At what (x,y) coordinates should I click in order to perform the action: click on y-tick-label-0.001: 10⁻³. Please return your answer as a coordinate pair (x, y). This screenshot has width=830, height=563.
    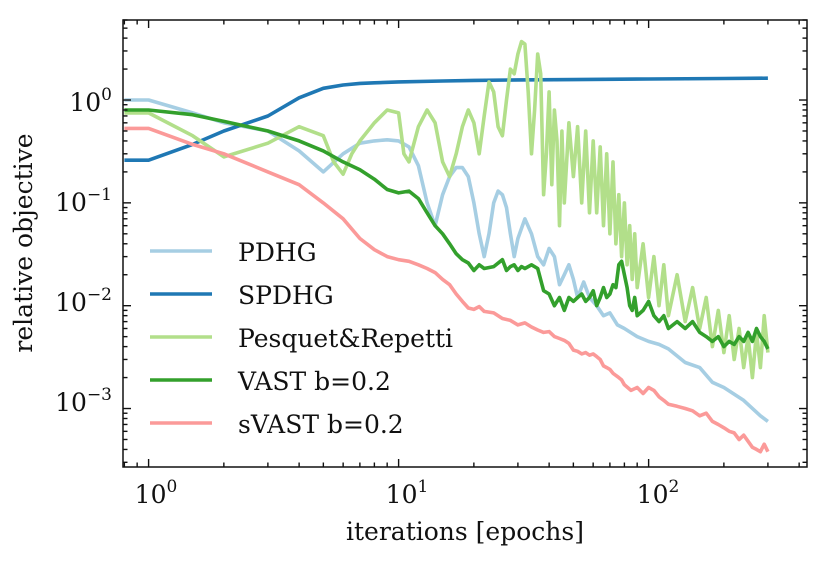
    Looking at the image, I should click on (83, 401).